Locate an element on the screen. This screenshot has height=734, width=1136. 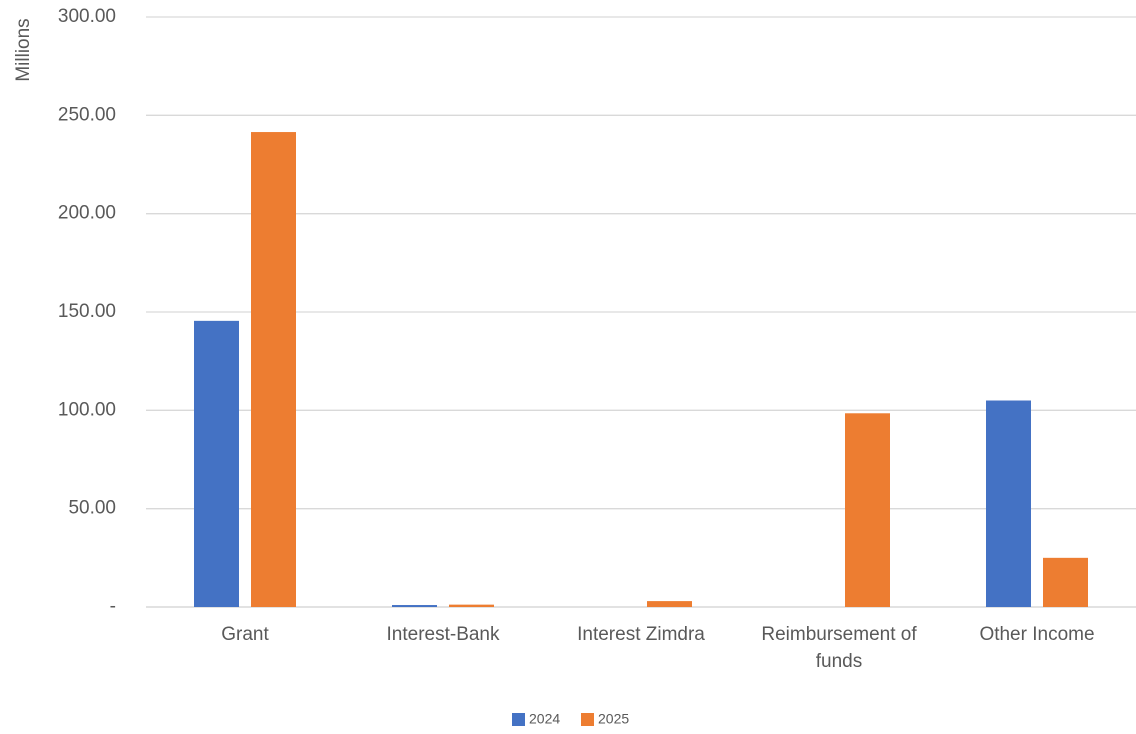
y-tick-label: 100.00 is located at coordinates (87, 409).